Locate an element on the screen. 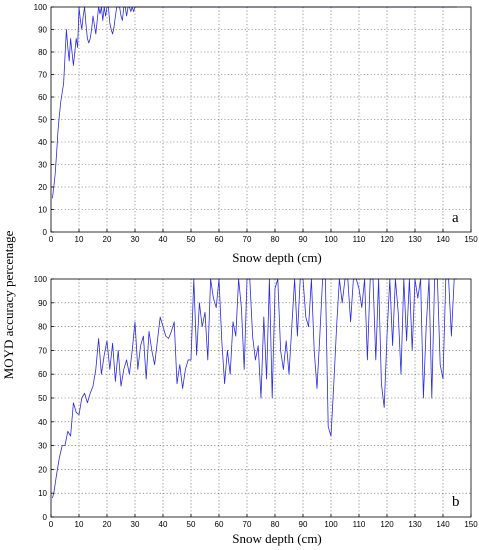 This screenshot has height=550, width=479. panel-label: b is located at coordinates (456, 502).